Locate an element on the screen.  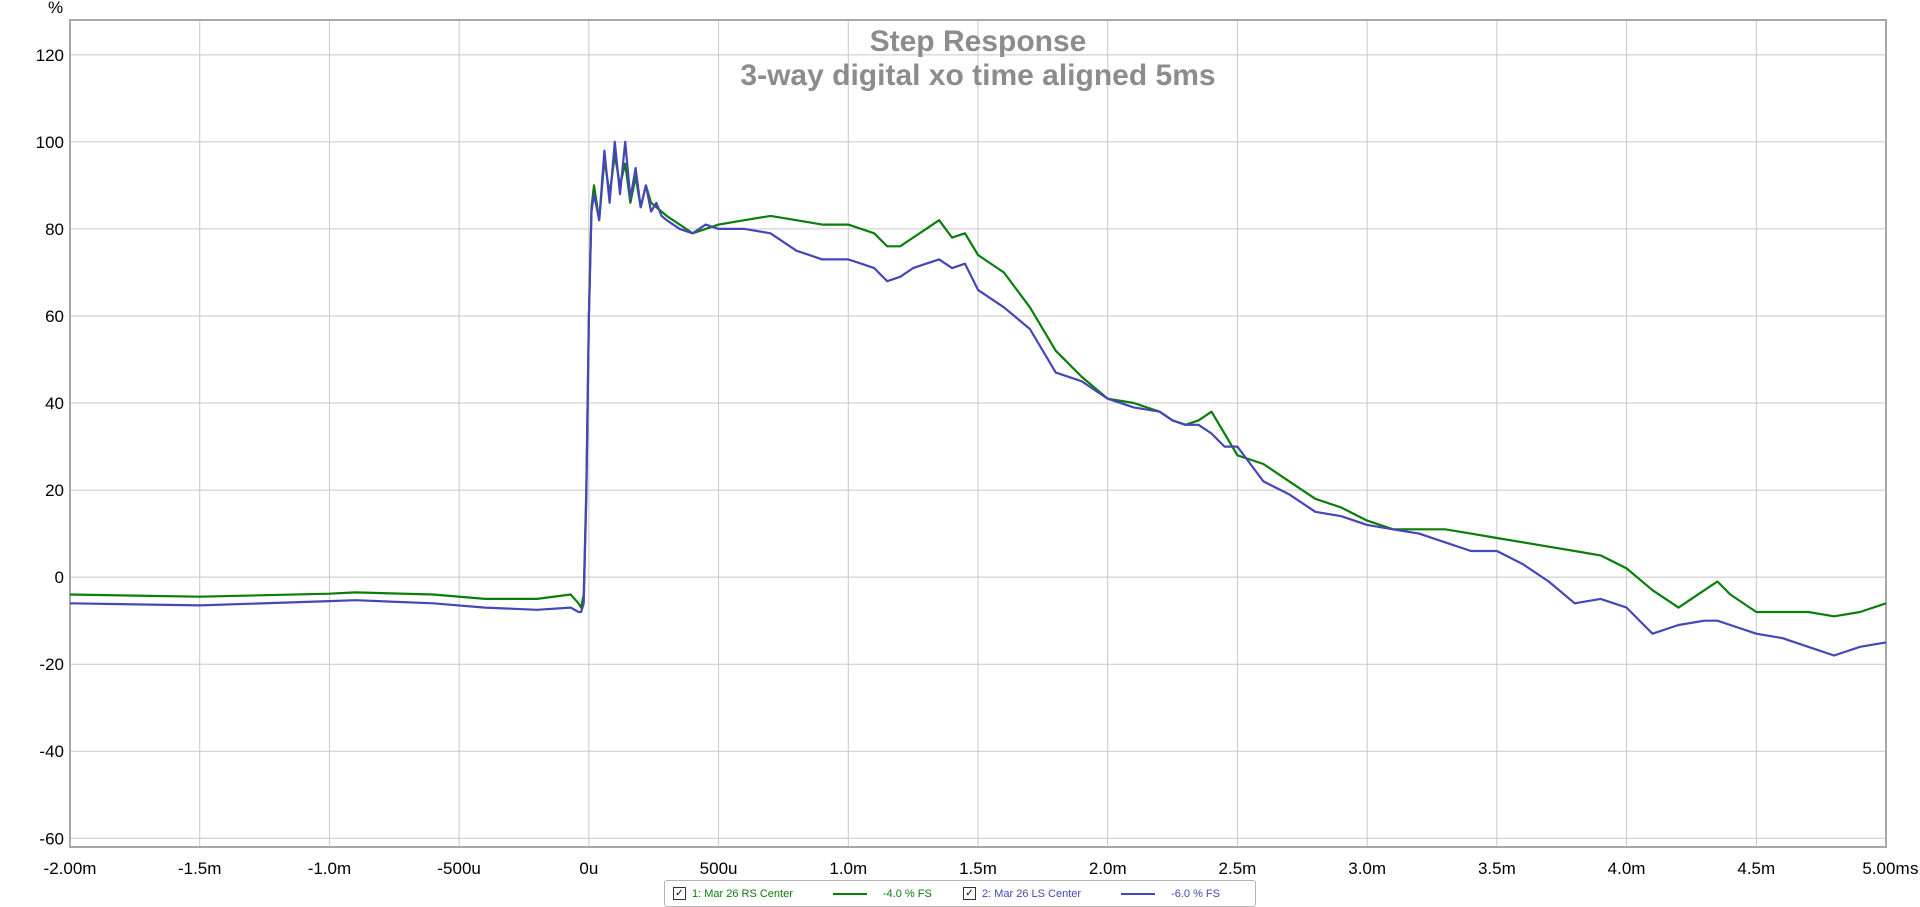
y-tick-label: 0 is located at coordinates (59, 577).